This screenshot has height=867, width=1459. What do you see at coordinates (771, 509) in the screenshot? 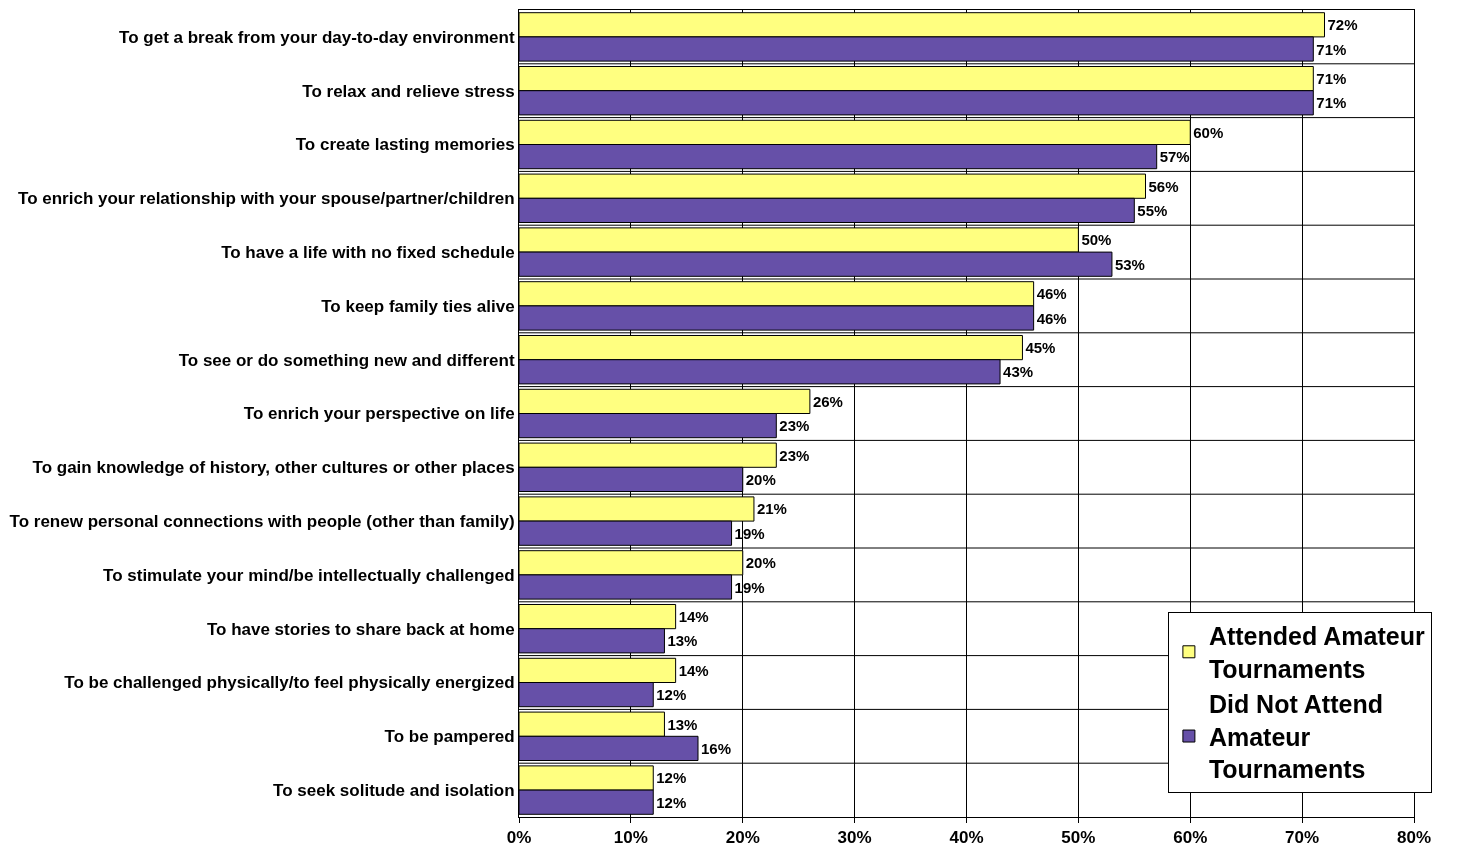
I see `data-label: 21%` at bounding box center [771, 509].